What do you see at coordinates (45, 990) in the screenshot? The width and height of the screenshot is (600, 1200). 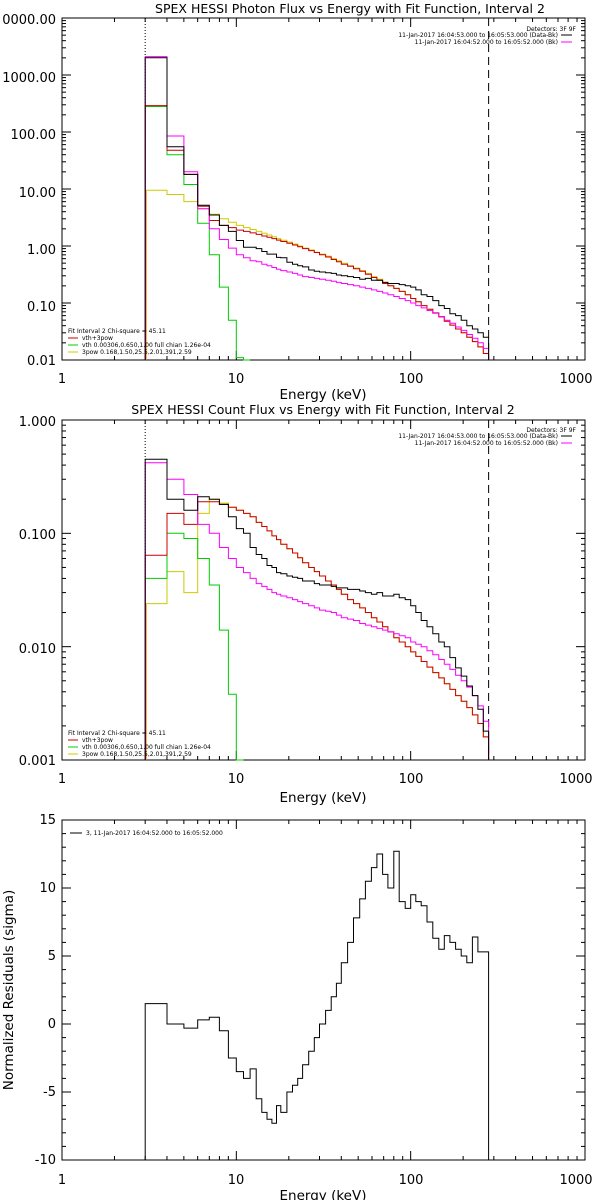 I see `y-tick-labels: -10 -5 0 5 10 15` at bounding box center [45, 990].